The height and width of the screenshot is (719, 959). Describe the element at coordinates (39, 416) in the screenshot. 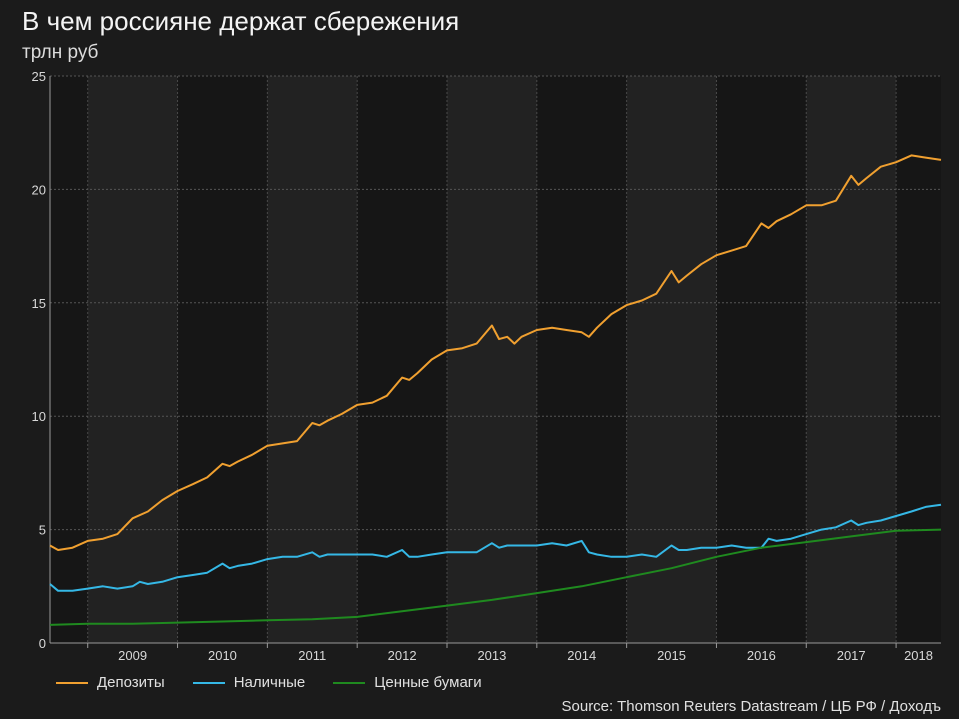

I see `y-tick-label: 10` at that location.